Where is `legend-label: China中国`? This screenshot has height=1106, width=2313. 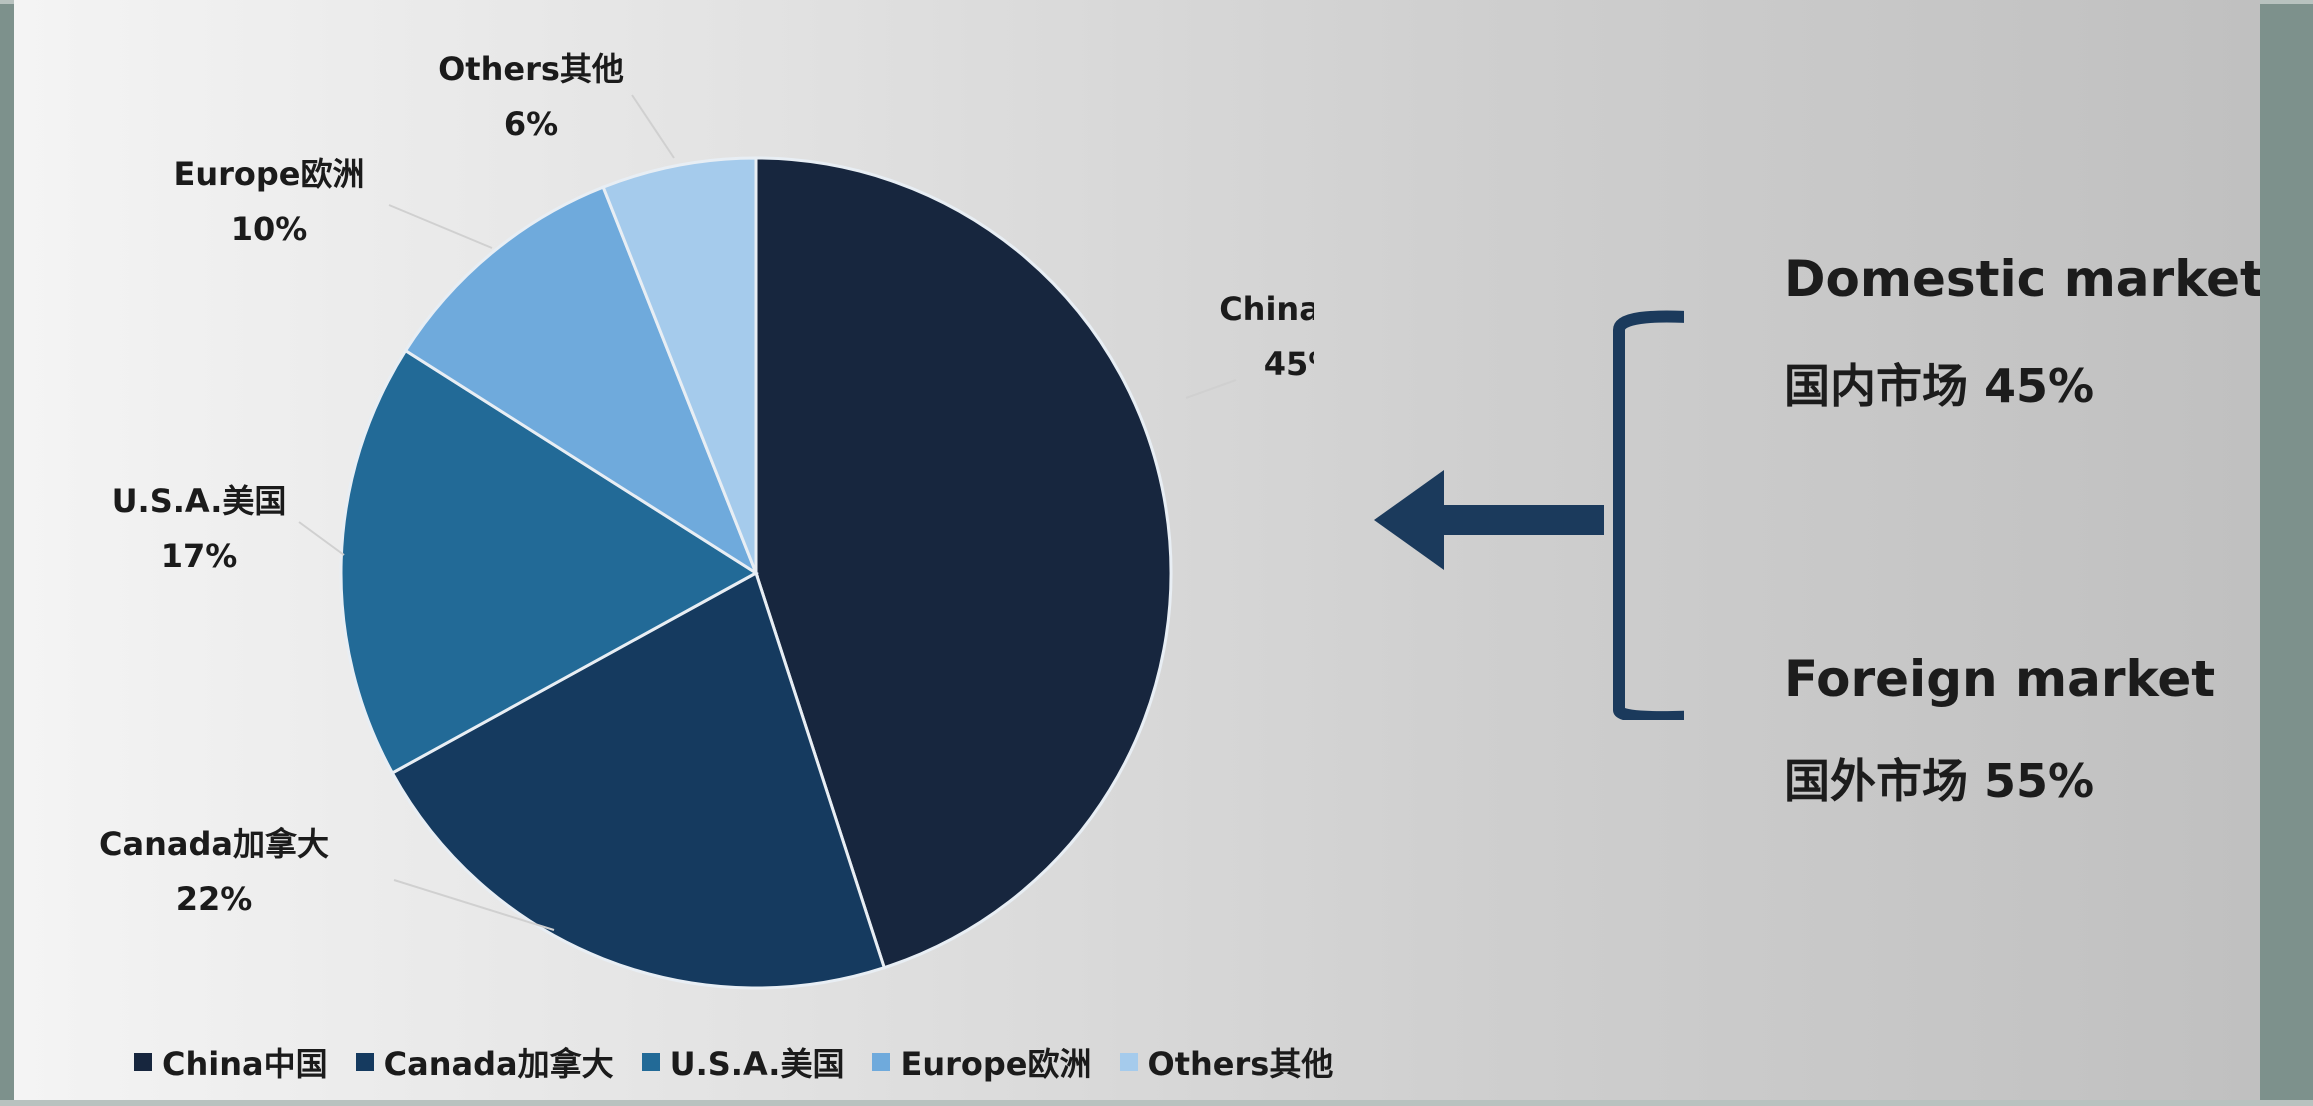
legend-label: China中国 is located at coordinates (245, 1064).